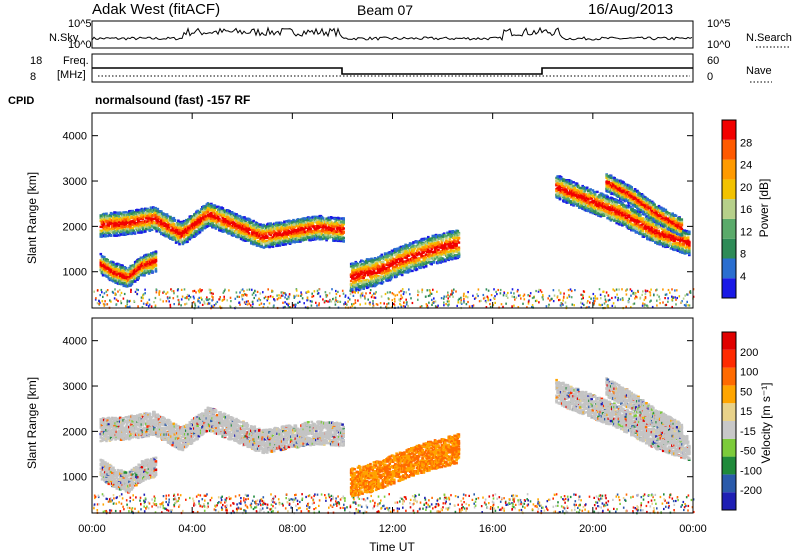 This screenshot has width=800, height=559. I want to click on nsky-tick-top: 10^5, so click(80, 24).